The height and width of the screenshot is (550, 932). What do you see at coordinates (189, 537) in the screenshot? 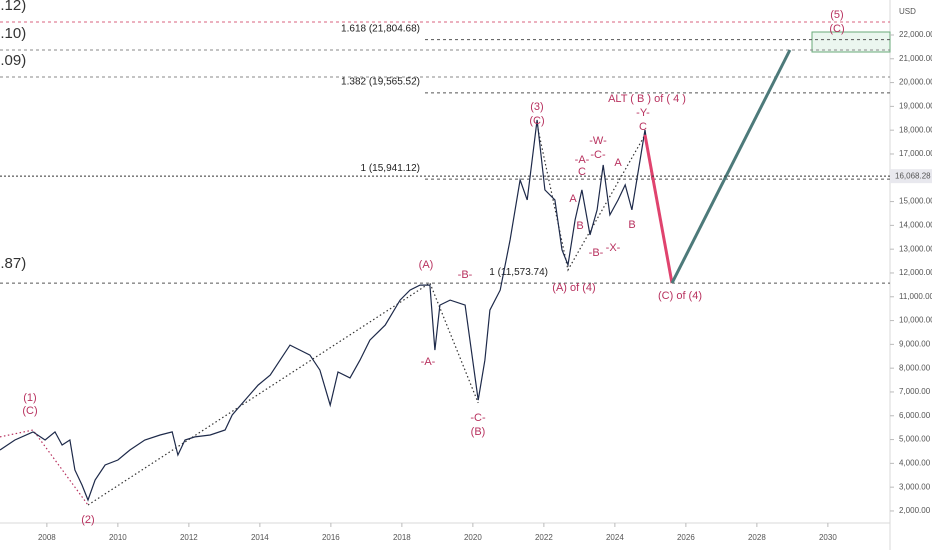
I see `x-tick-label: 2012` at bounding box center [189, 537].